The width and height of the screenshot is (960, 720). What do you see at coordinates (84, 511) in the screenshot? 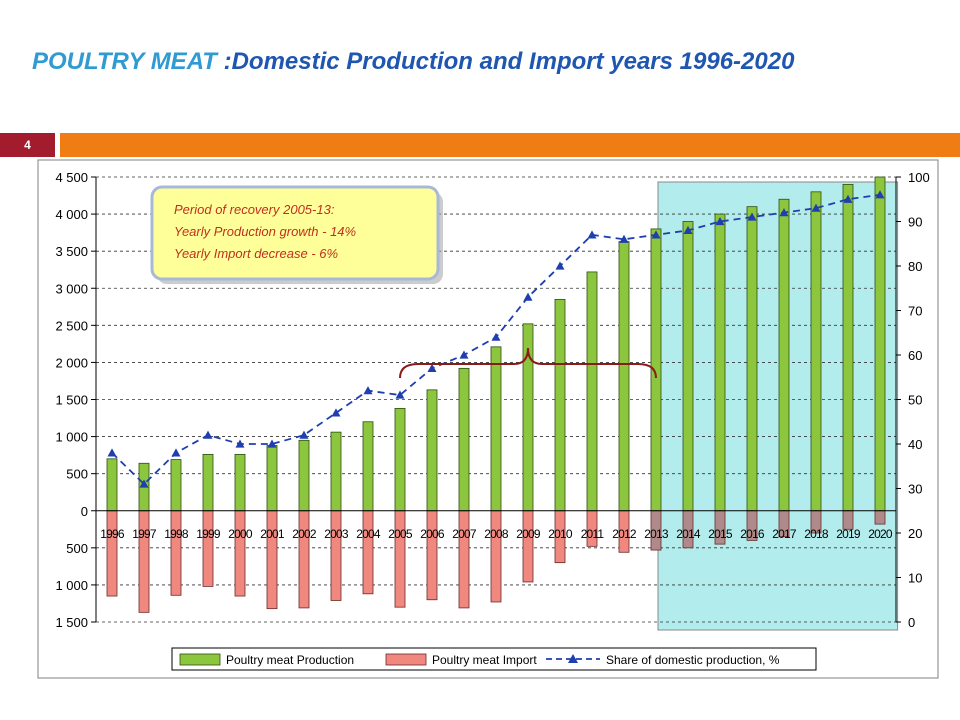
I see `left-tick-label: 0` at bounding box center [84, 511].